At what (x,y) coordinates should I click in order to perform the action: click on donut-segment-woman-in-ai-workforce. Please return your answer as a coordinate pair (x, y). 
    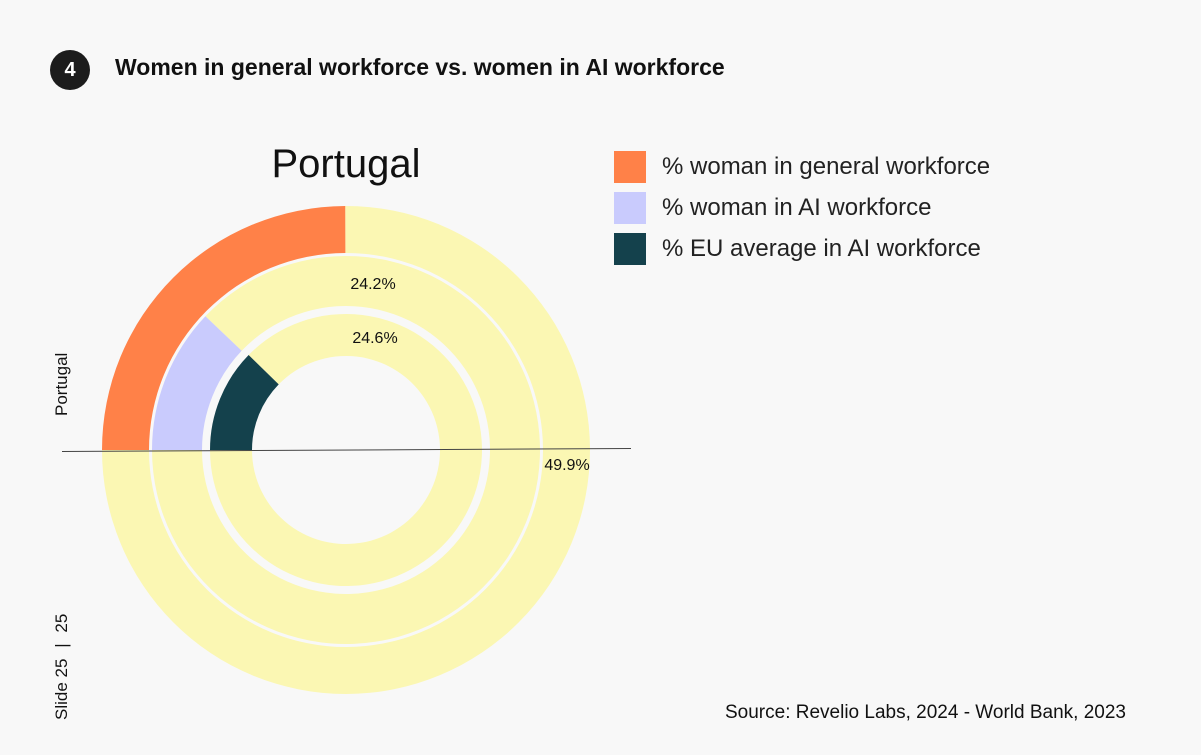
    Looking at the image, I should click on (197, 383).